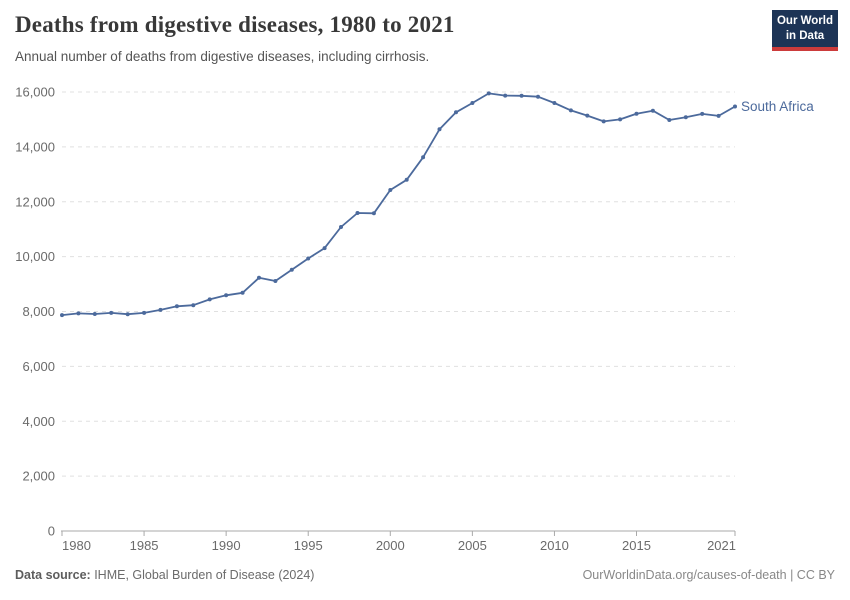 The width and height of the screenshot is (850, 600). What do you see at coordinates (38, 421) in the screenshot?
I see `y-tick-label: 4,000` at bounding box center [38, 421].